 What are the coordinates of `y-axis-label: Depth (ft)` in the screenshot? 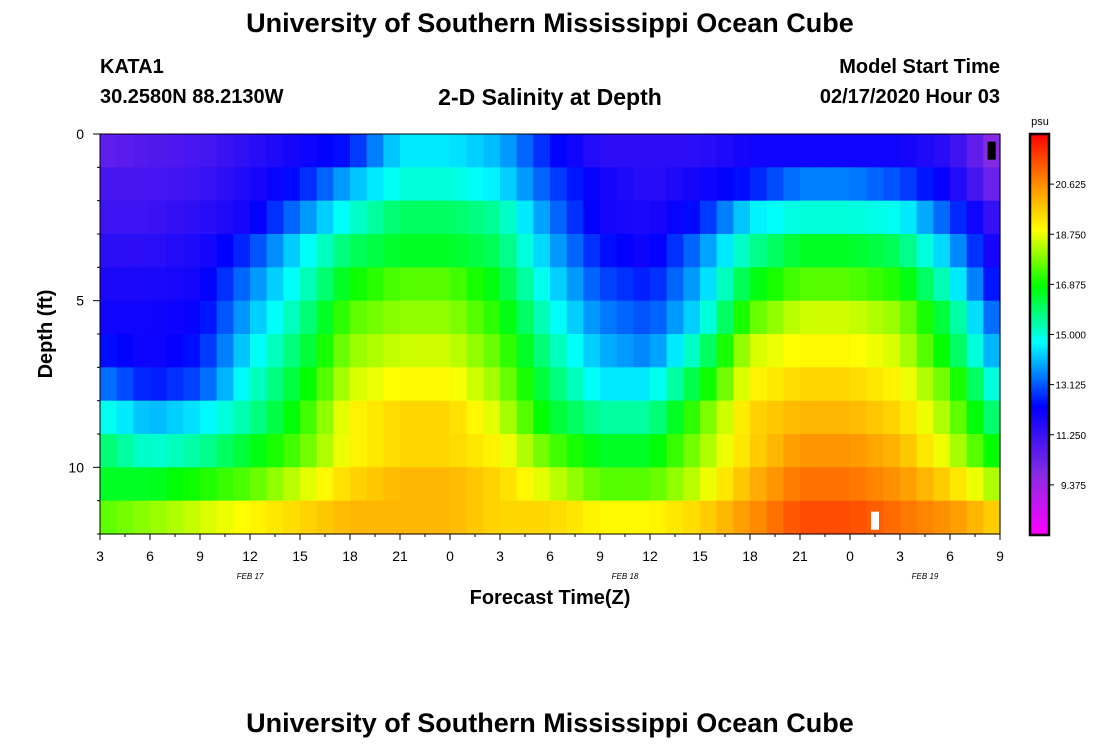 It's located at (46, 334).